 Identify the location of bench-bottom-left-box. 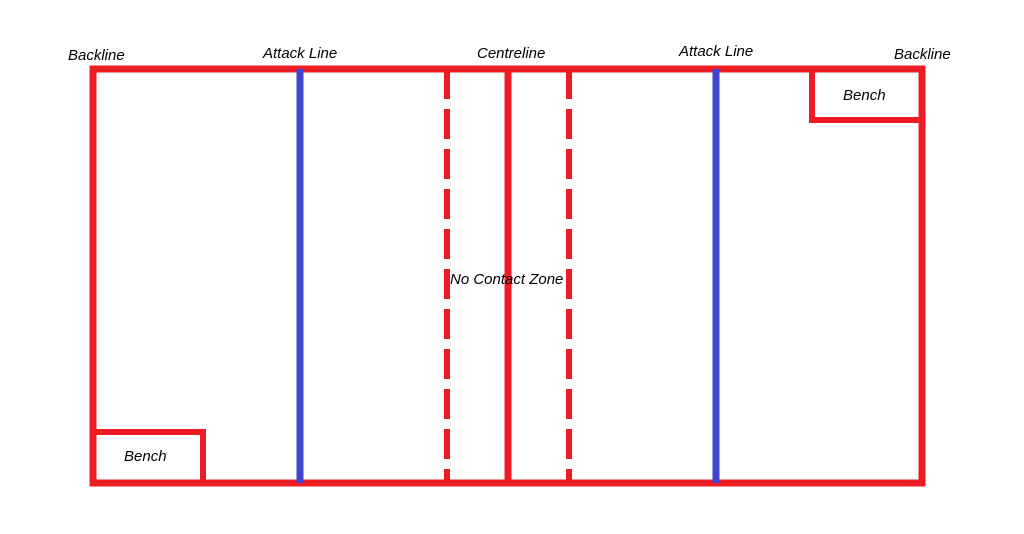
(148, 457).